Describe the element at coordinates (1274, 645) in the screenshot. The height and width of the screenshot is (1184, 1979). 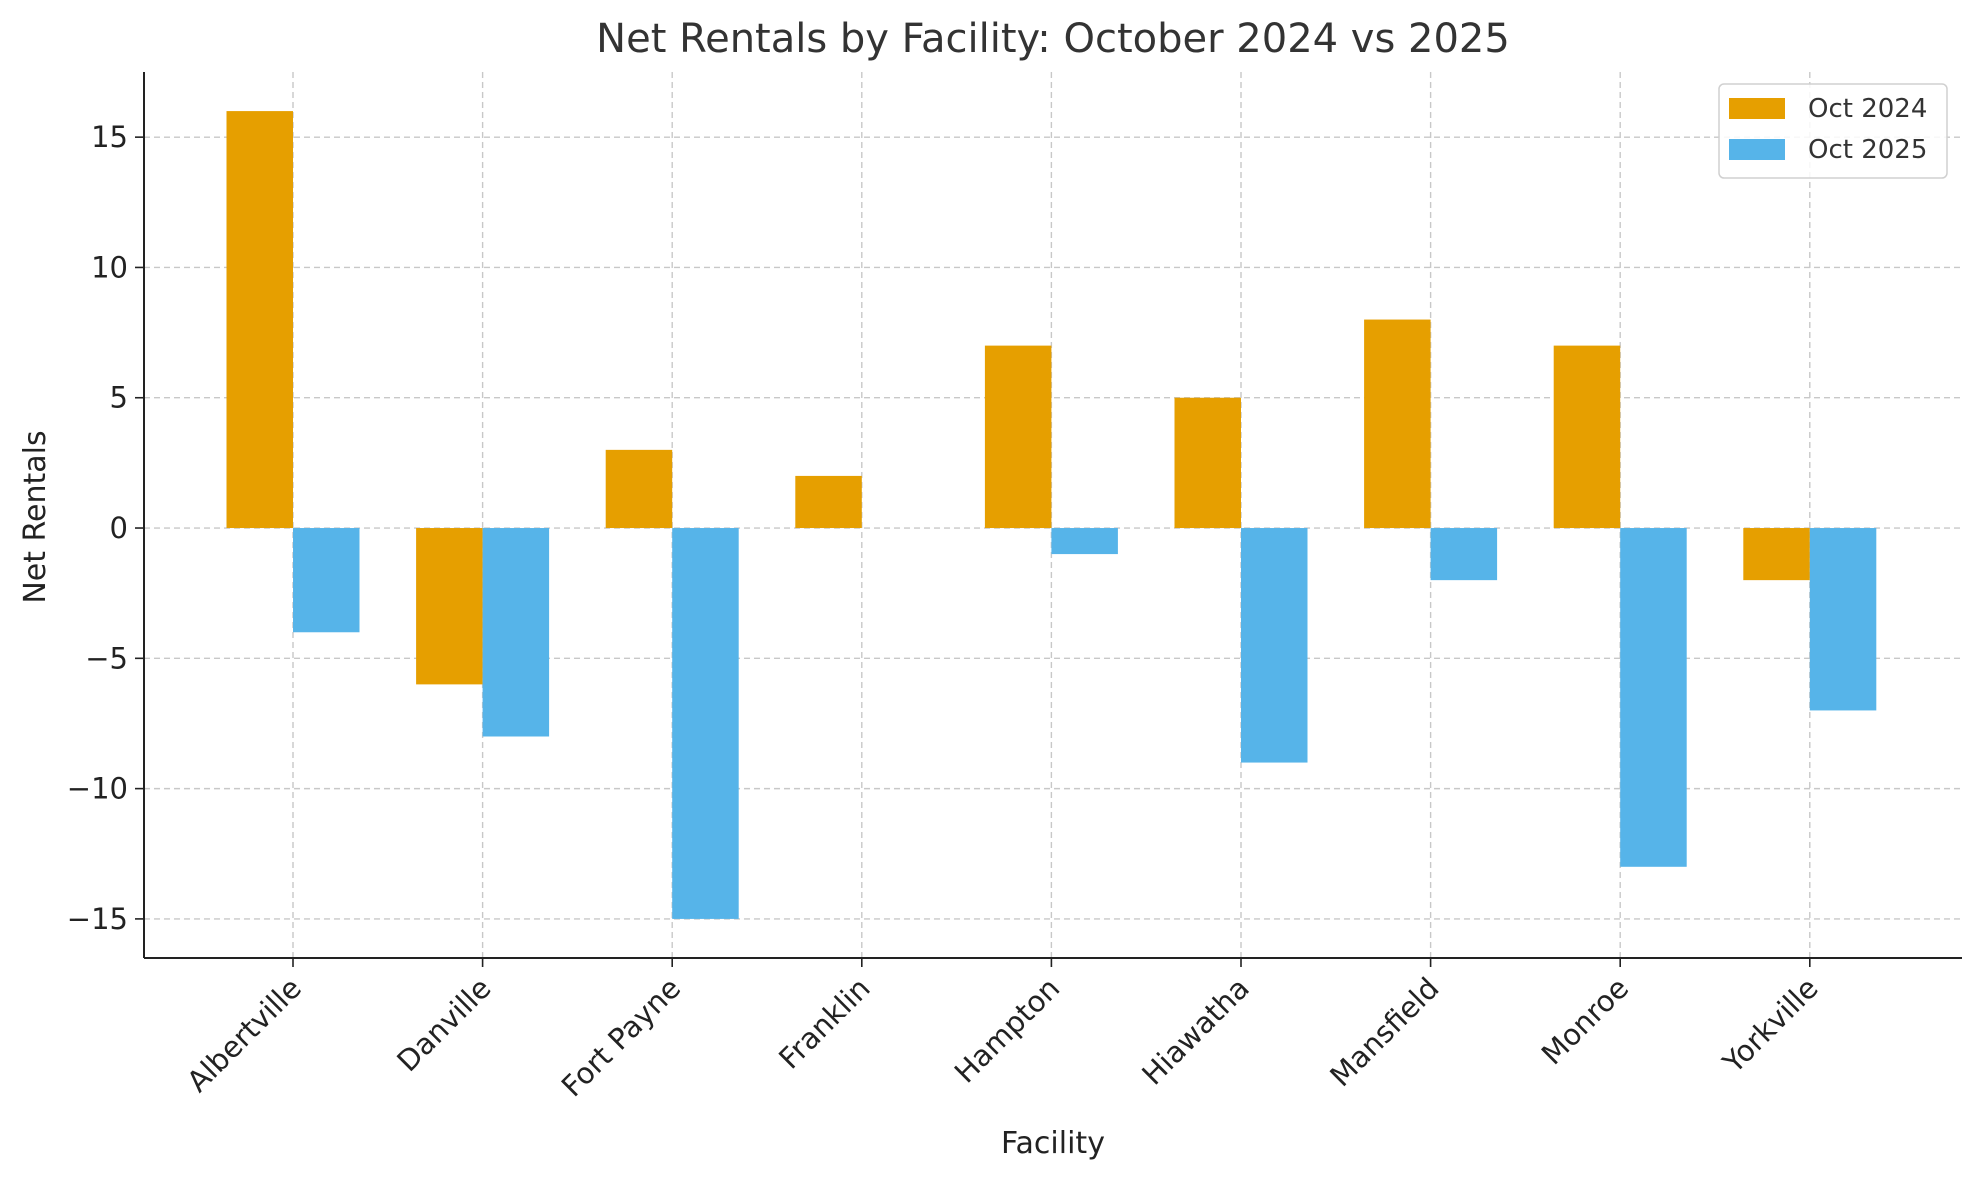
I see `bar-oct-2025-hiawatha` at that location.